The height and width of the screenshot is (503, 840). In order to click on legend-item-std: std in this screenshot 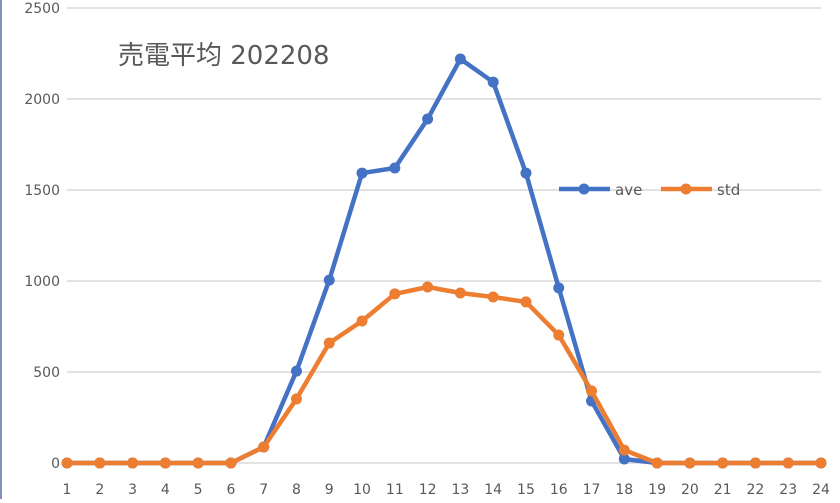, I will do `click(700, 190)`.